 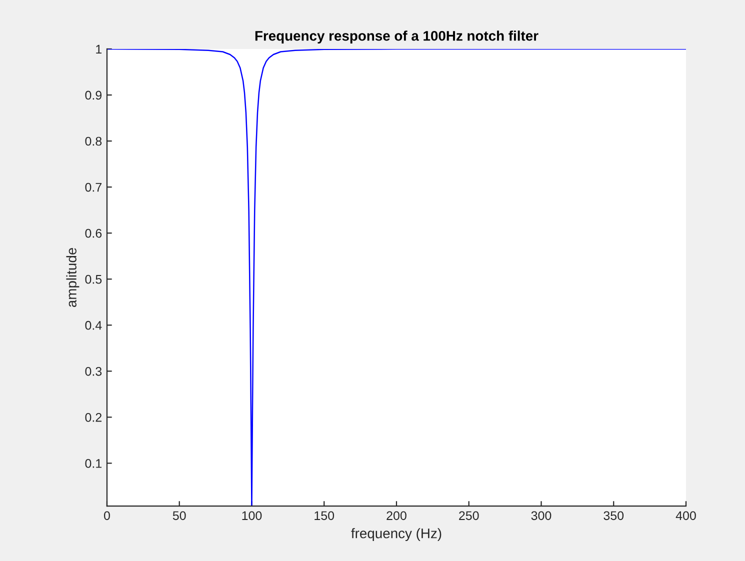 I want to click on x-tick-label: 400, so click(x=686, y=515).